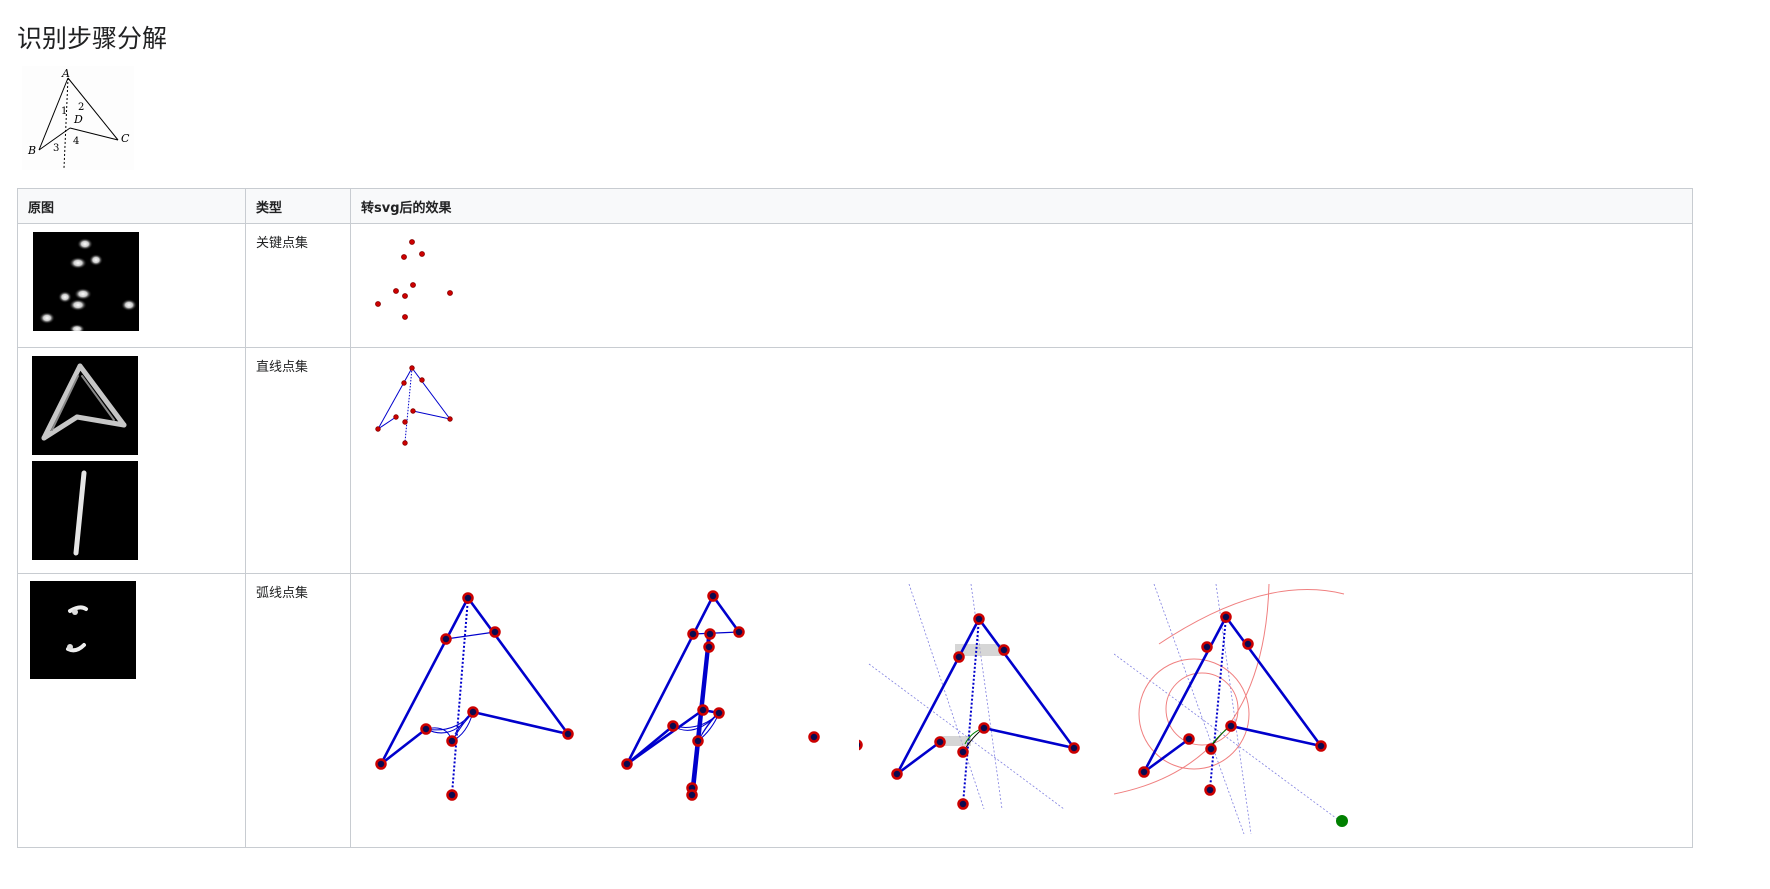 This screenshot has height=889, width=1770. I want to click on header-svg-effect: 转svg后的效果, so click(1021, 206).